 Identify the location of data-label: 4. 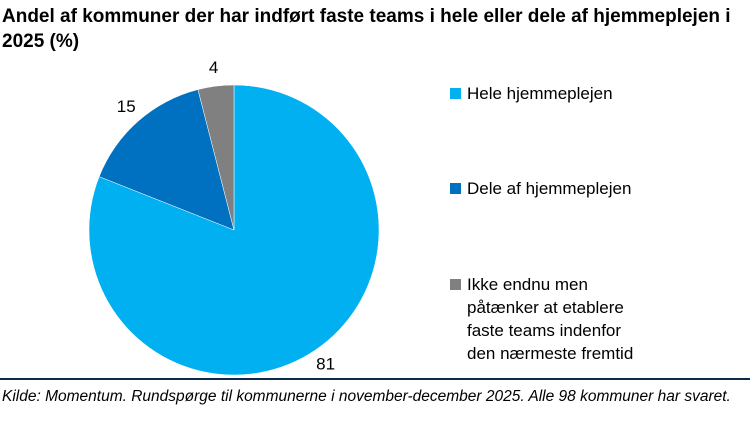
(213, 67).